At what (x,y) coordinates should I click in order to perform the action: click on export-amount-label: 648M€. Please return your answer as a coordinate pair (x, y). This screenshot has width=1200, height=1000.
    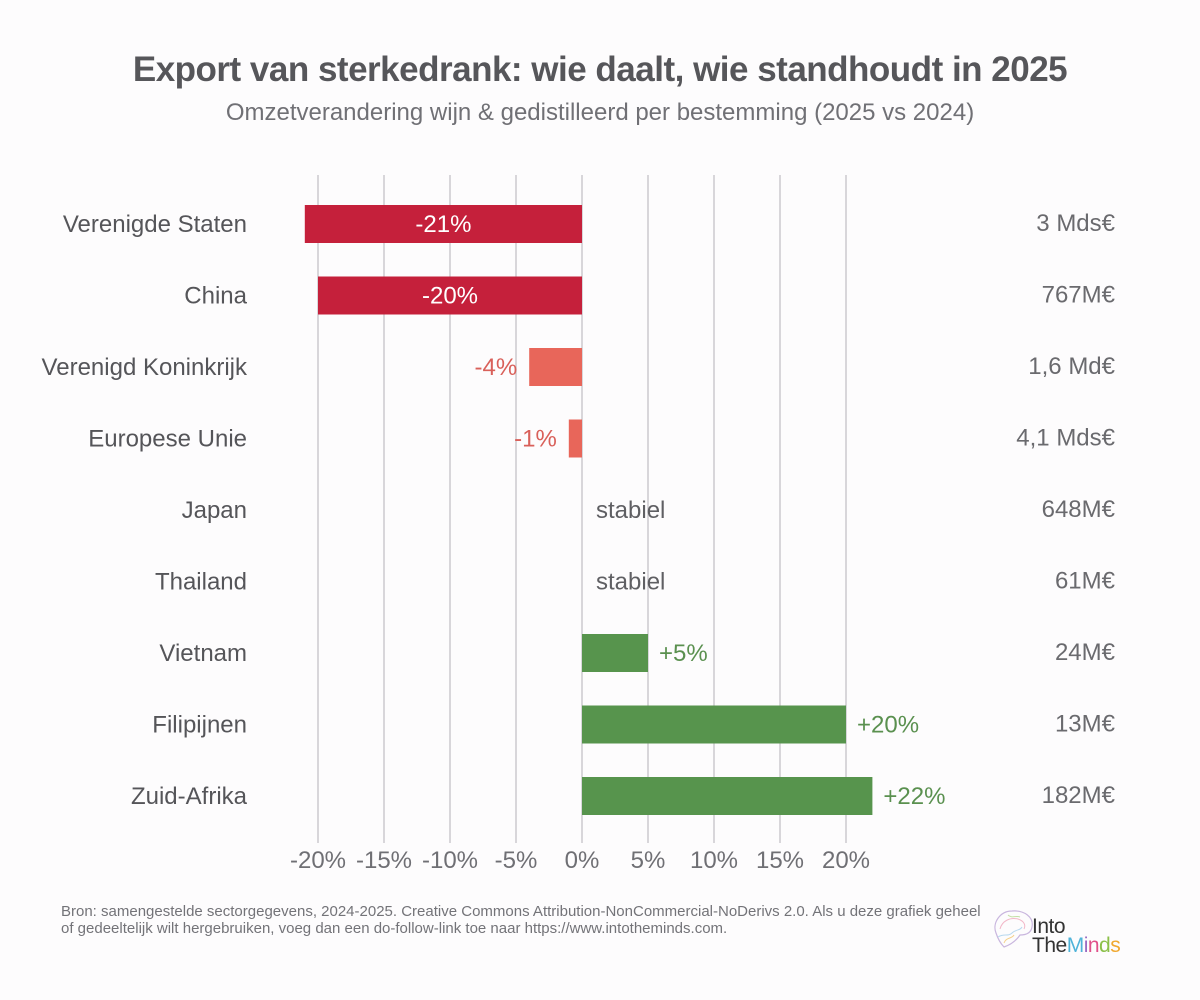
    Looking at the image, I should click on (1079, 509).